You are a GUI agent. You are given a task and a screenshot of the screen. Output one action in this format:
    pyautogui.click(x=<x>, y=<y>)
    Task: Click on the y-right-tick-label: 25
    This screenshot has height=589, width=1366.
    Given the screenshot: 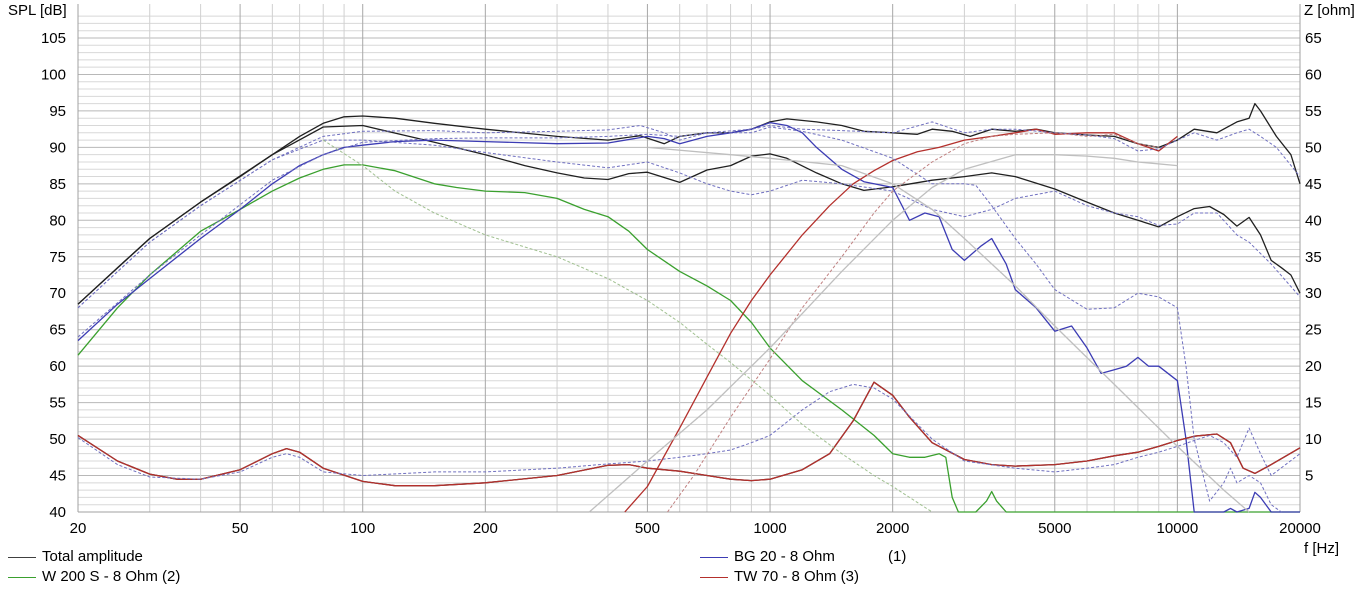 What is the action you would take?
    pyautogui.click(x=1313, y=330)
    